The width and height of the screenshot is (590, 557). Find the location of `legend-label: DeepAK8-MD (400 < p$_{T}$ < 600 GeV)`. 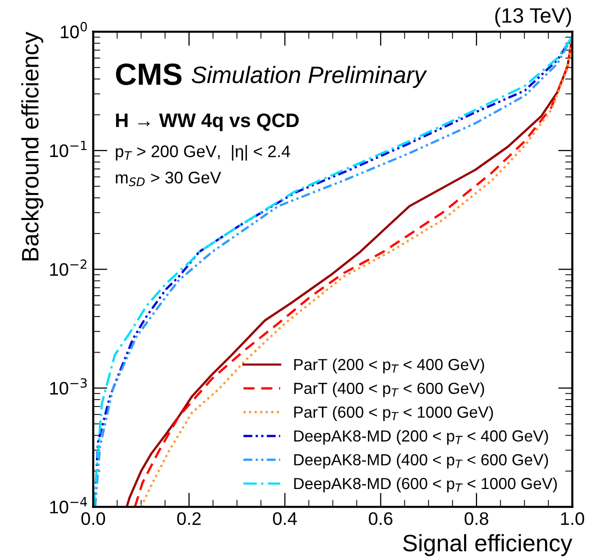

legend-label: DeepAK8-MD (400 < p$_{T}$ < 600 GeV) is located at coordinates (421, 461).